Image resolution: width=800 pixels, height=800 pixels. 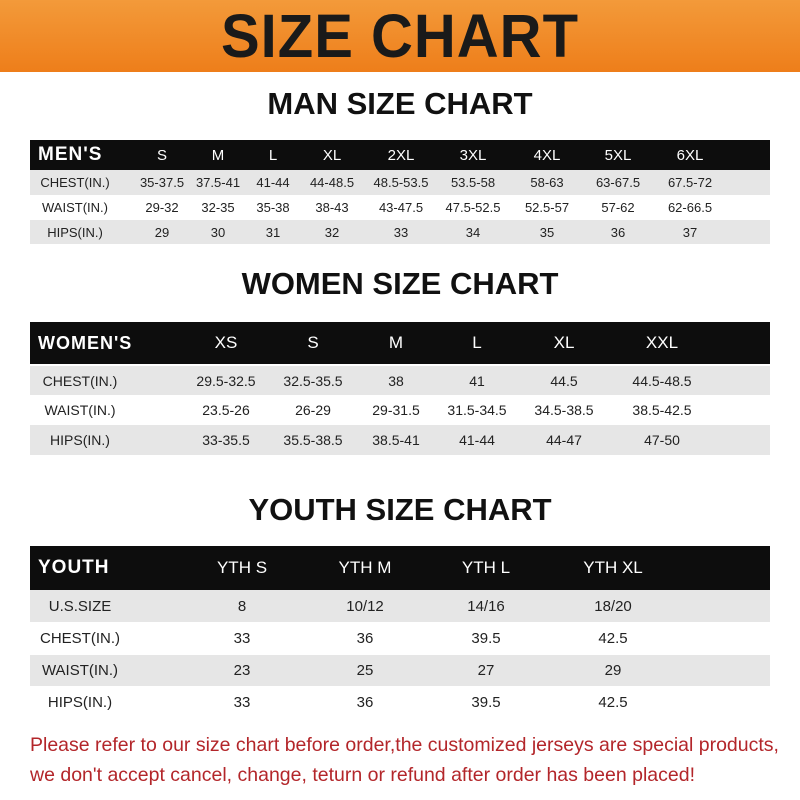 I want to click on table-cell: 38.5-42.5, so click(x=662, y=409).